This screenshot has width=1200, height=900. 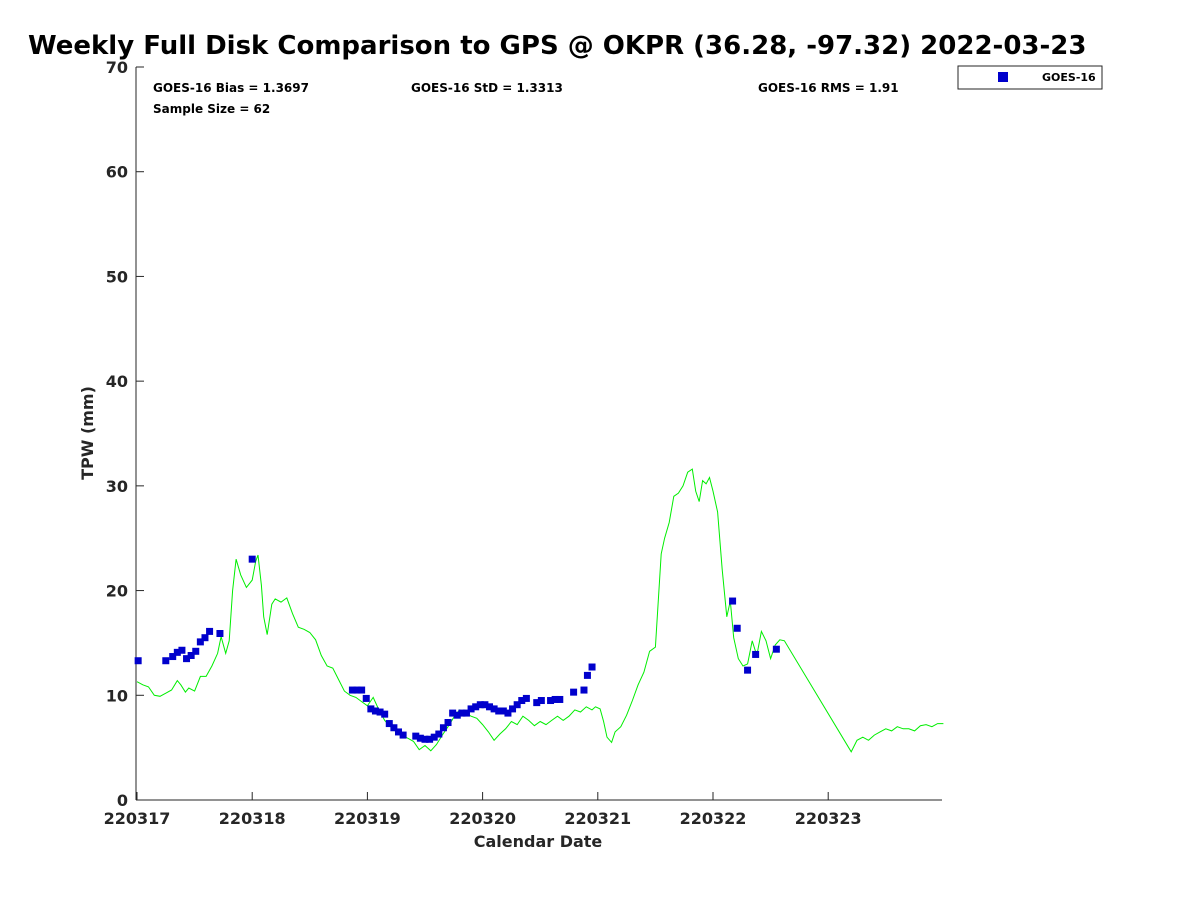 I want to click on y-tick-label: 20, so click(x=117, y=591).